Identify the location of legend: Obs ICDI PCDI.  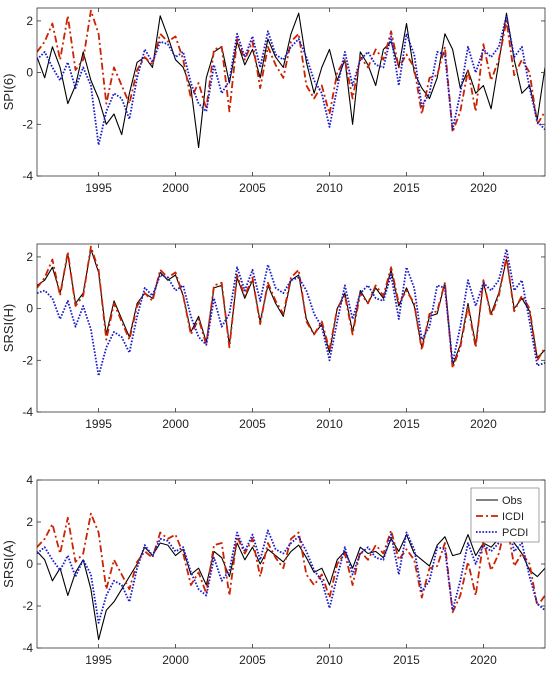
(505, 515).